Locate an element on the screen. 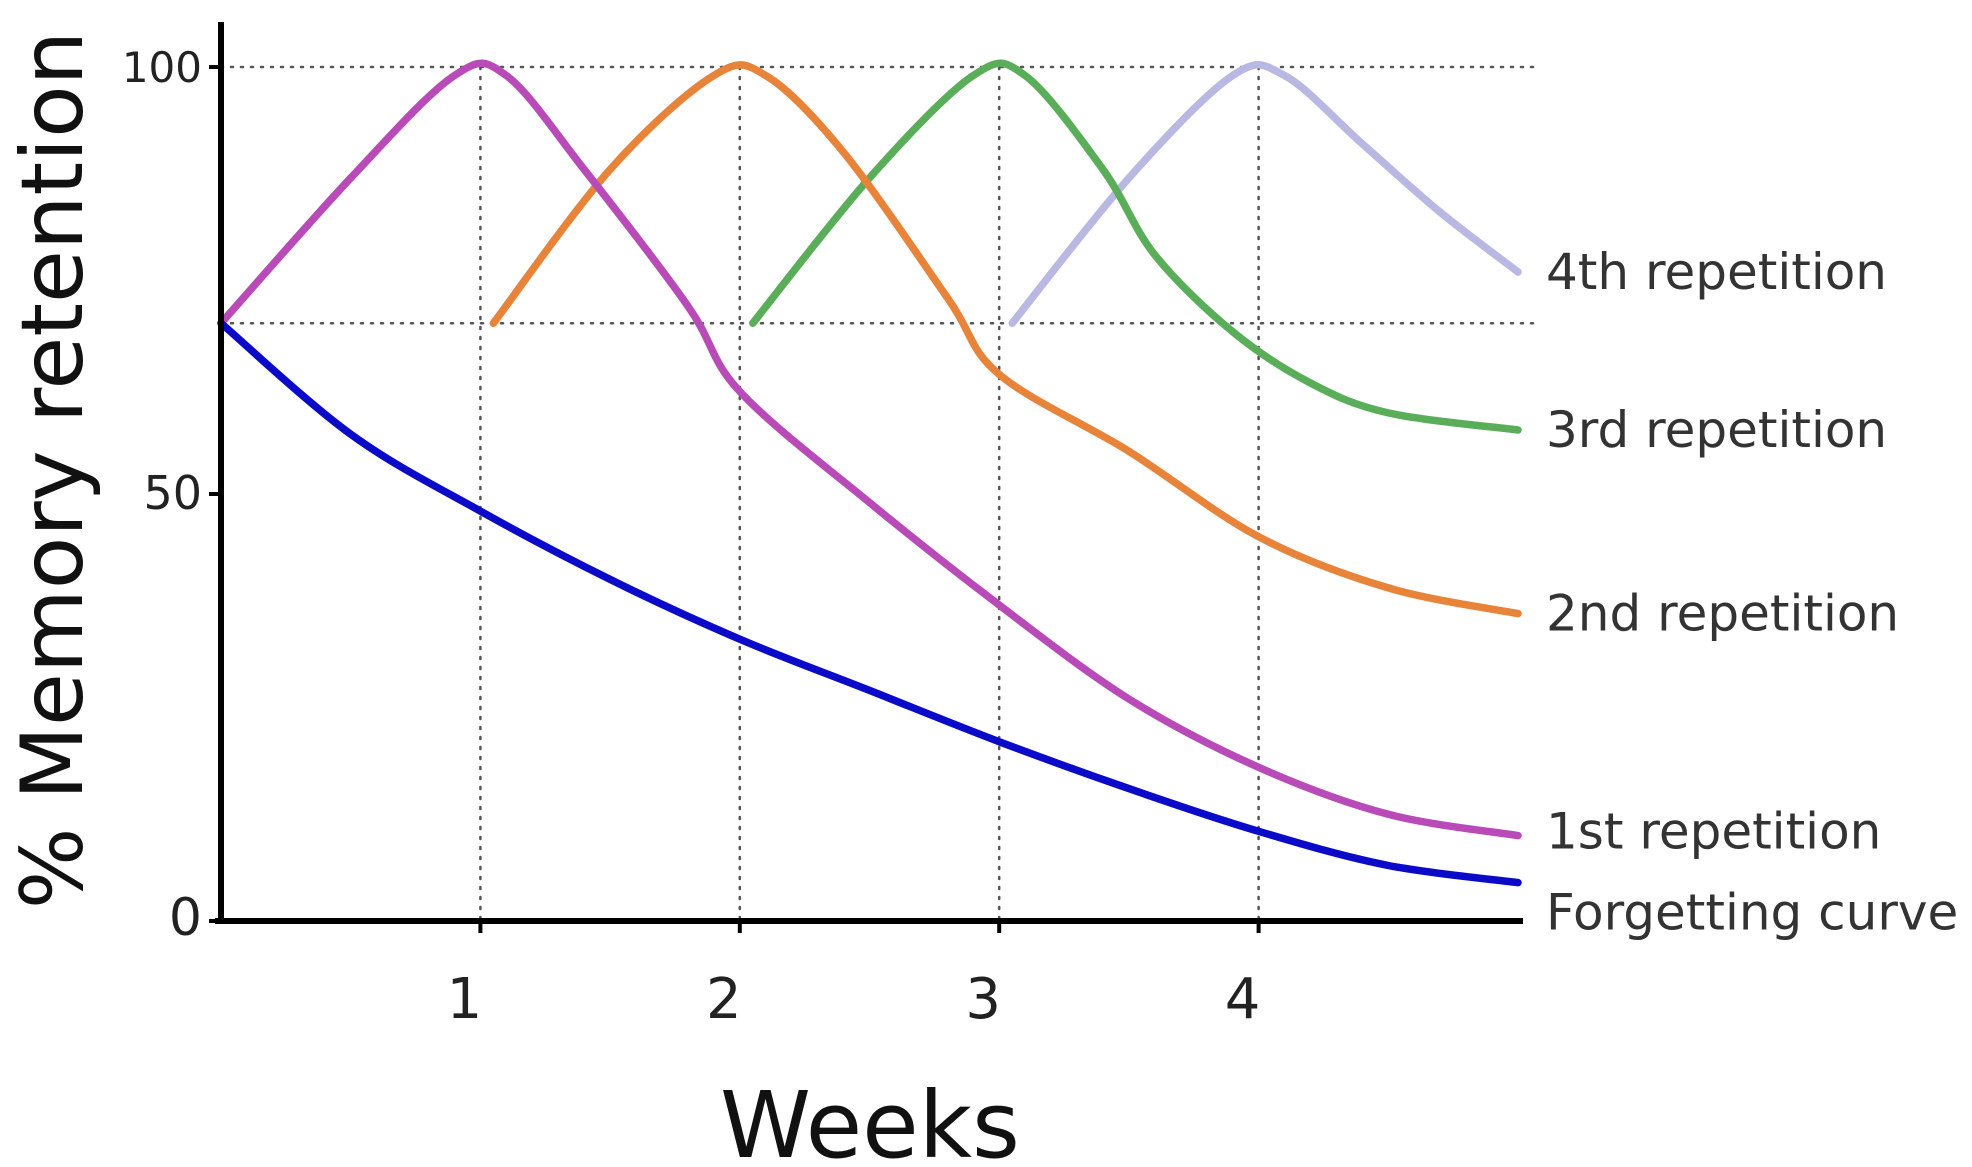  x-axis-title: Weeks is located at coordinates (870, 1119).